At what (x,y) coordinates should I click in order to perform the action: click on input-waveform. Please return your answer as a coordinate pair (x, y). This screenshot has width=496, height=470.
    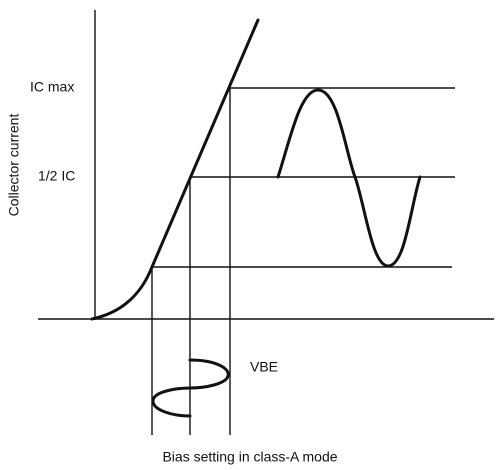
    Looking at the image, I should click on (190, 388).